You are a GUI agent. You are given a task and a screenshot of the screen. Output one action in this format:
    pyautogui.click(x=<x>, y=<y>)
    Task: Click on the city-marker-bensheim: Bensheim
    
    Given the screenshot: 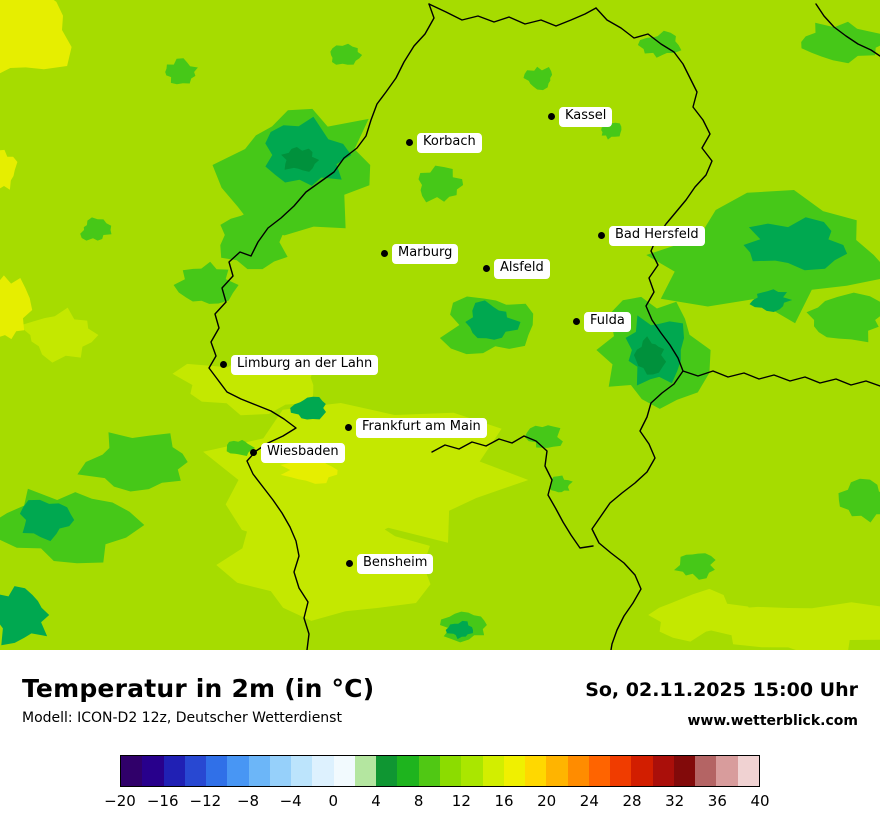 What is the action you would take?
    pyautogui.click(x=390, y=564)
    